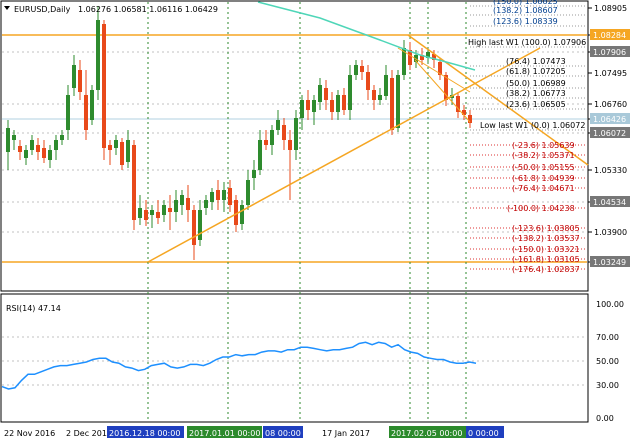 The height and width of the screenshot is (444, 643). Describe the element at coordinates (609, 262) in the screenshot. I see `price-tag-label: 1.03249` at that location.